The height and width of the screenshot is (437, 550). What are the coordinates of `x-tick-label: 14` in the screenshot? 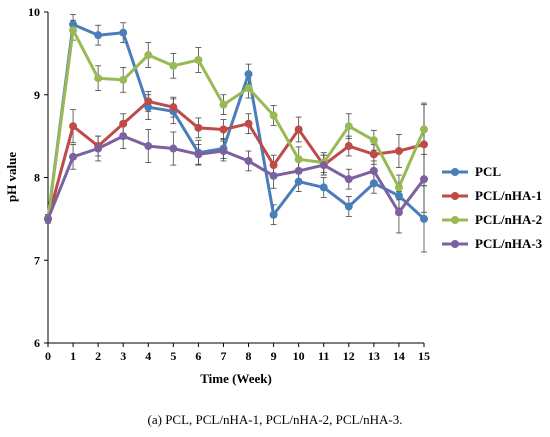 It's located at (399, 356).